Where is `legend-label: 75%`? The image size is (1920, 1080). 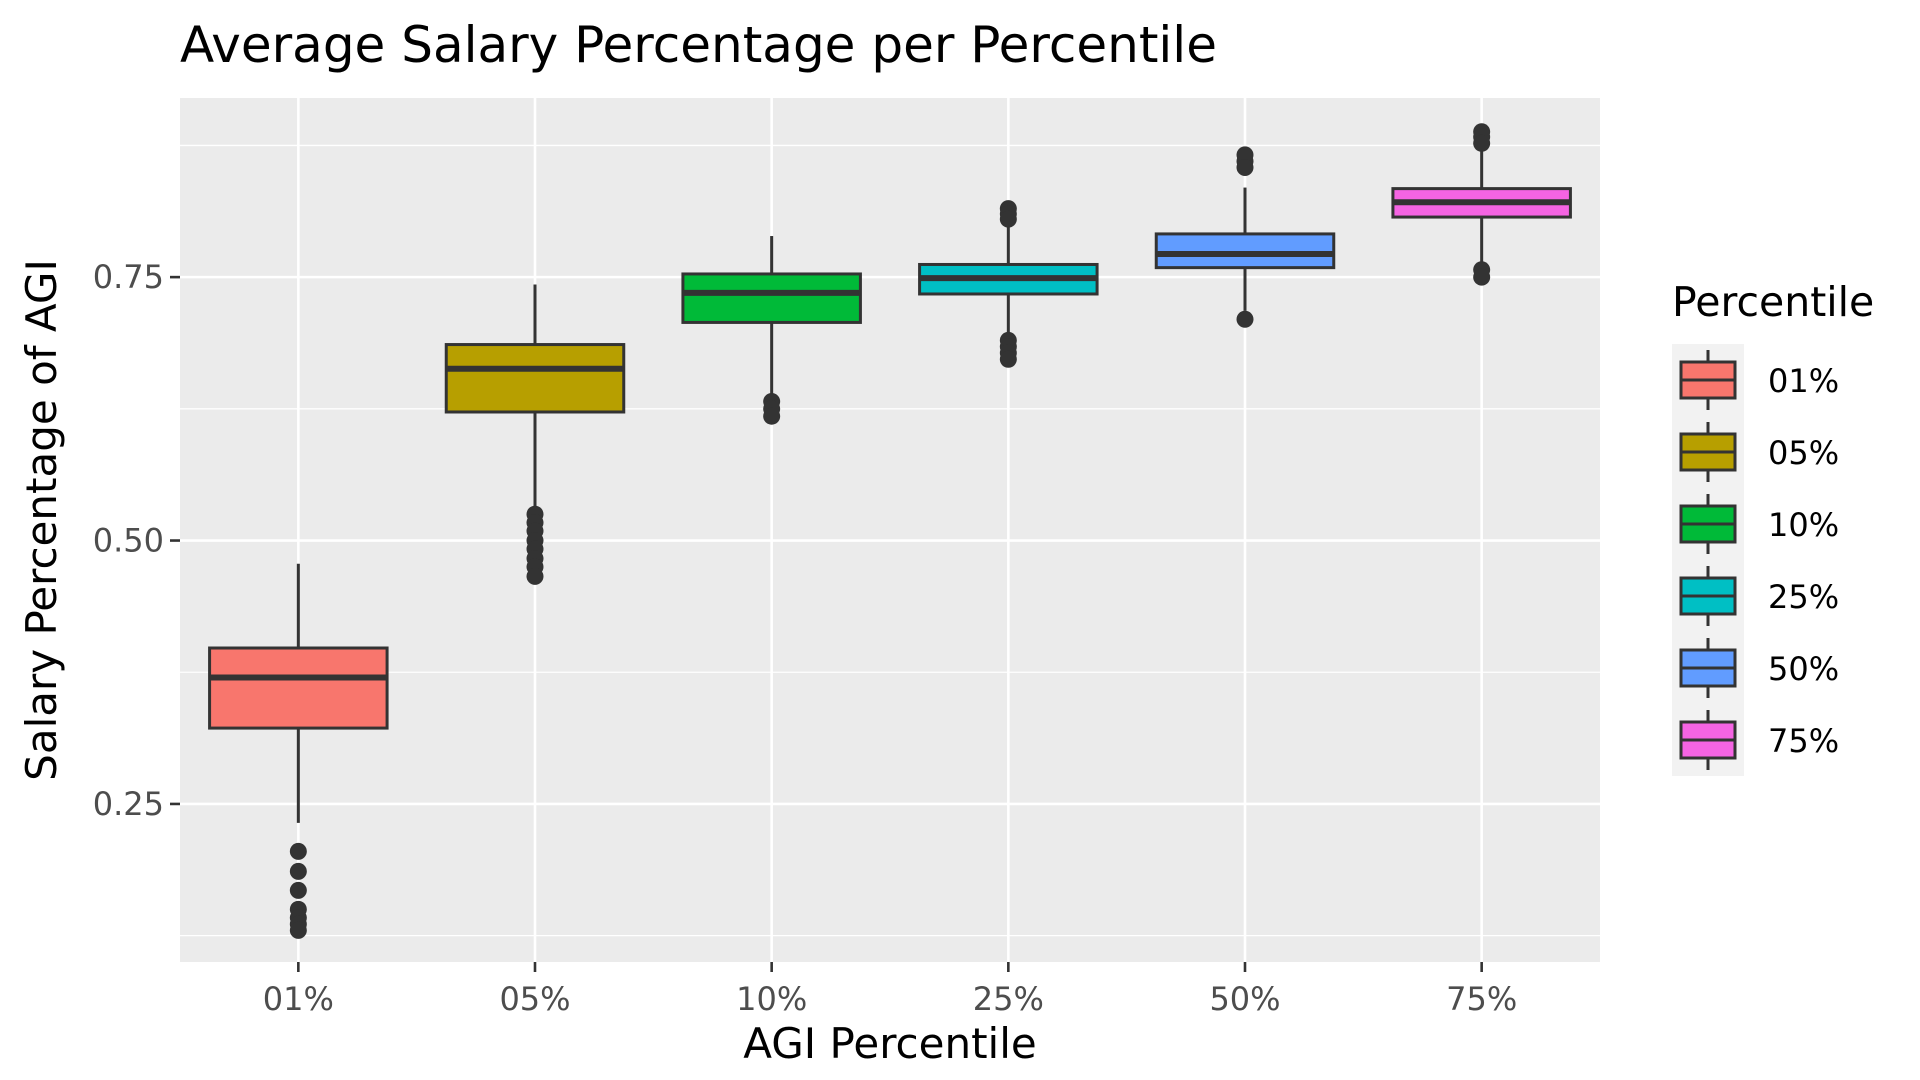
legend-label: 75% is located at coordinates (1803, 741).